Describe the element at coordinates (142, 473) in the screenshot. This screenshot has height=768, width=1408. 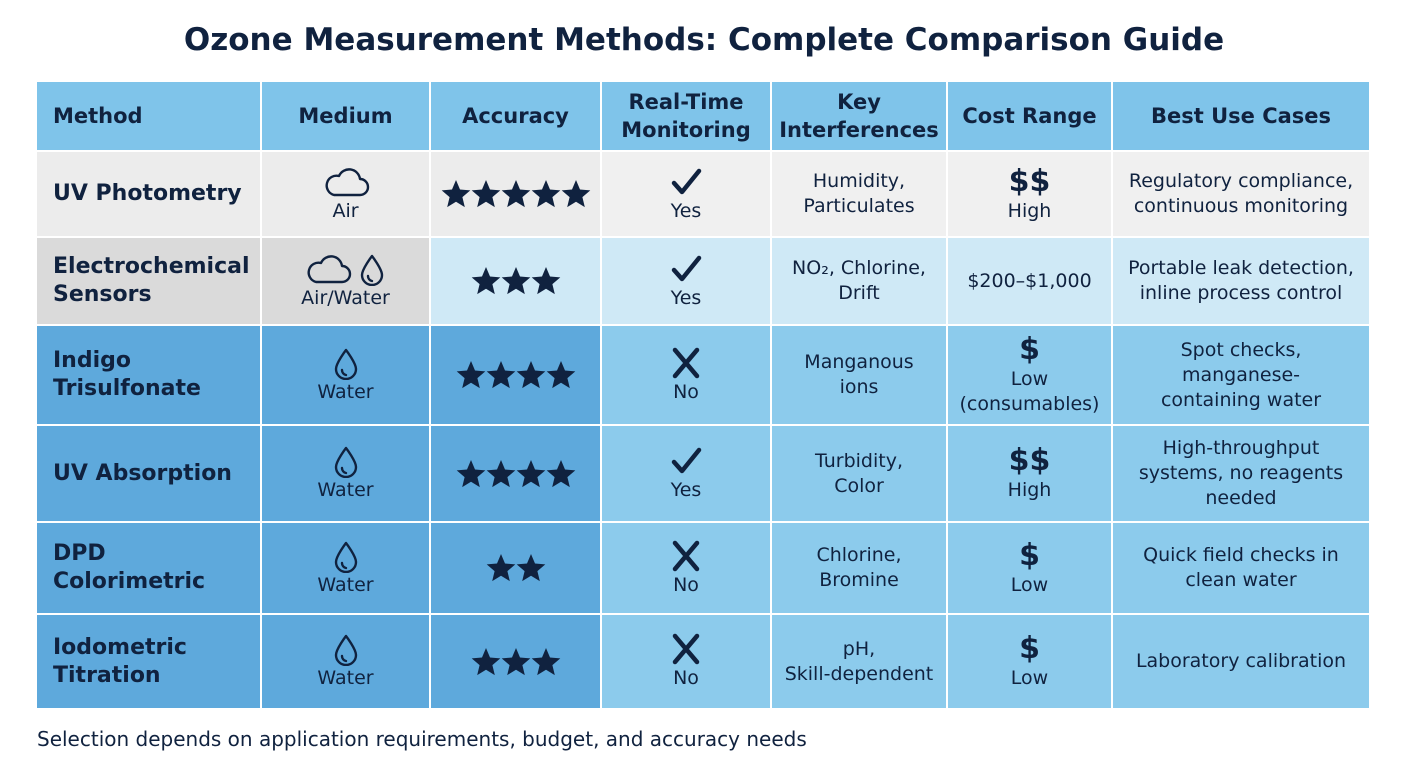
I see `method-name: UV Absorption` at that location.